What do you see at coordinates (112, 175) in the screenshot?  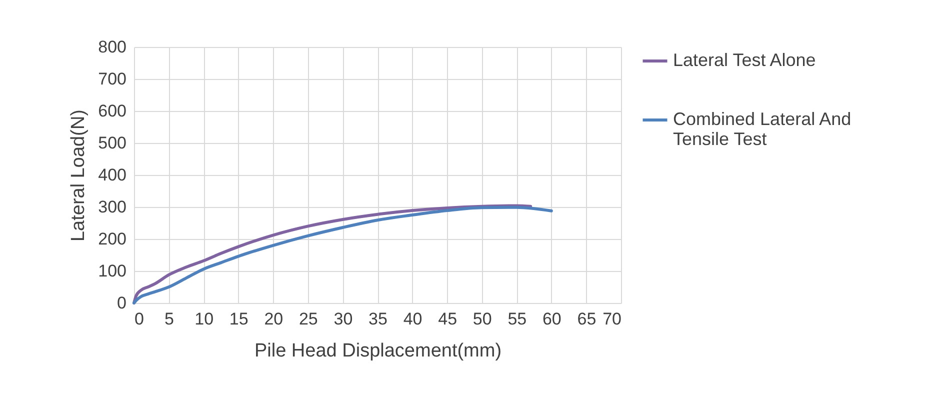 I see `y-tick-label: 400` at bounding box center [112, 175].